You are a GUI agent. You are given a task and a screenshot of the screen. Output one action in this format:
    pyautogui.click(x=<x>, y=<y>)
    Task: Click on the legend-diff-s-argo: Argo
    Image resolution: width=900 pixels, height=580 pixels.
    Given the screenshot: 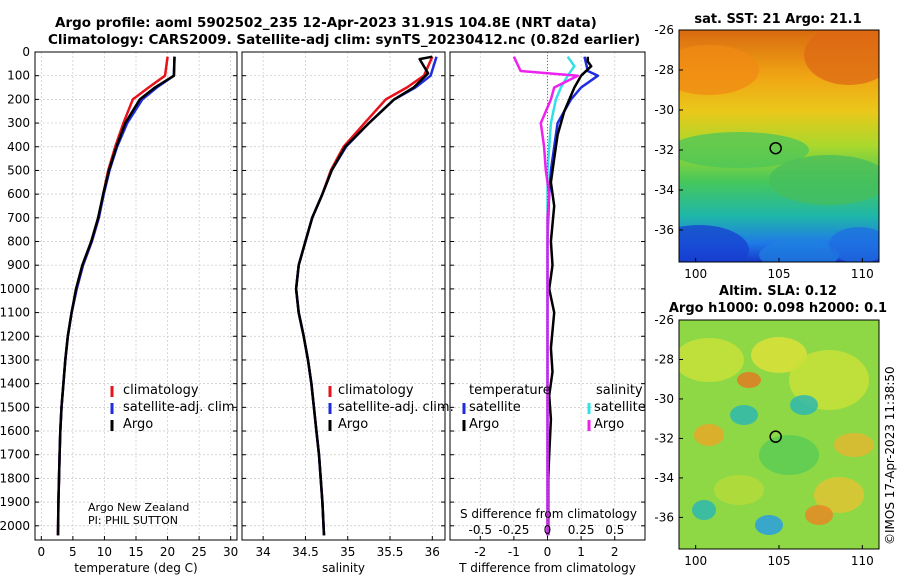 What is the action you would take?
    pyautogui.click(x=609, y=424)
    